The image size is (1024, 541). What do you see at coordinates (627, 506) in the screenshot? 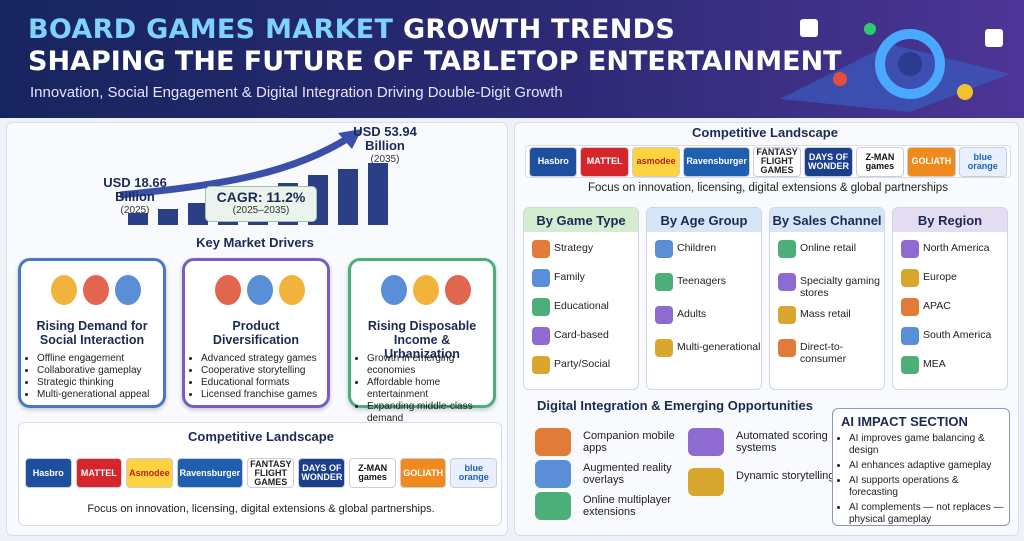
I see `digital-item: Online multiplayer extensions` at bounding box center [627, 506].